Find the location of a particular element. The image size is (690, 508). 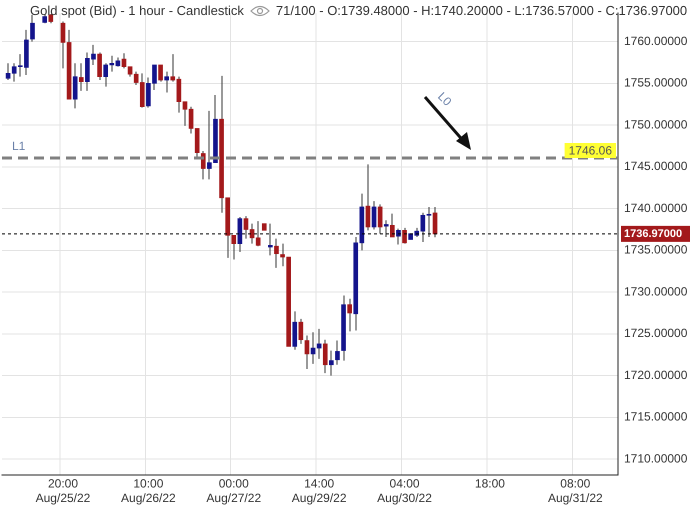

ref-line-label: 1746.06 is located at coordinates (590, 150).